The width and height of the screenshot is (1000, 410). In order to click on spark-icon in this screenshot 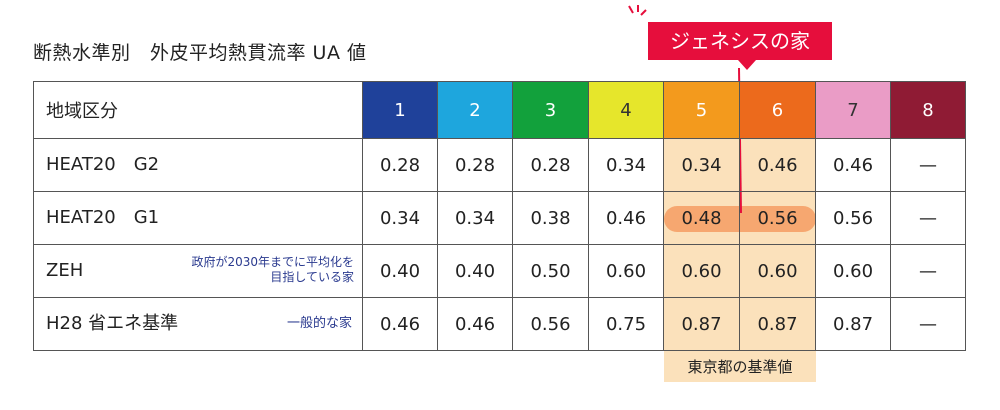, I will do `click(637, 10)`.